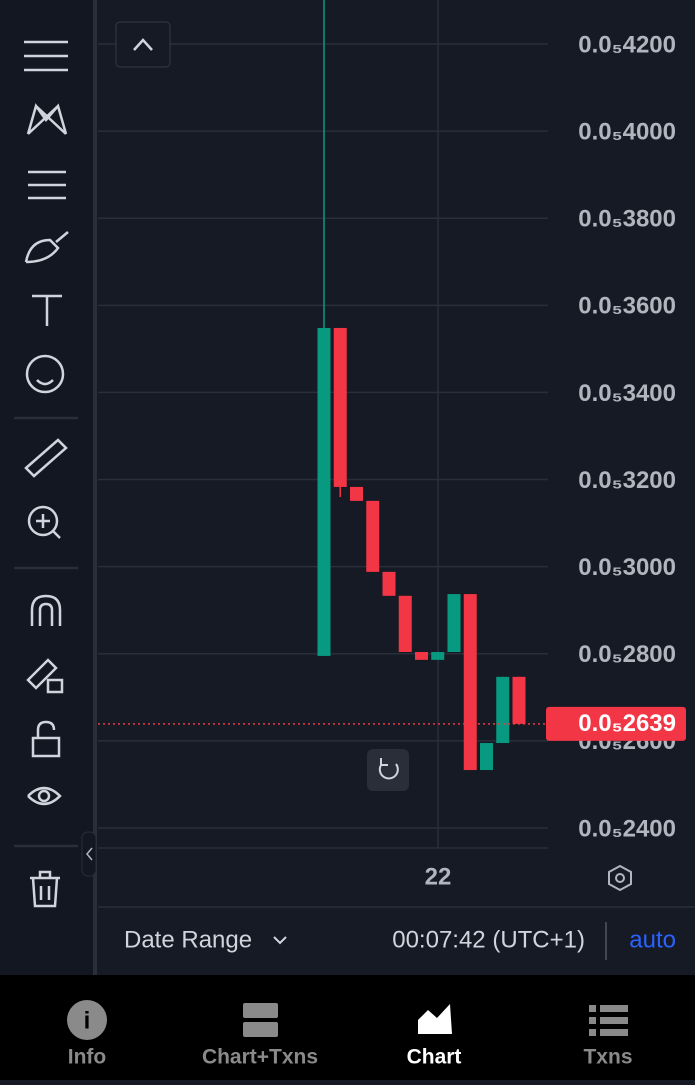 The width and height of the screenshot is (695, 1085). I want to click on tab-bar, so click(347, 1027).